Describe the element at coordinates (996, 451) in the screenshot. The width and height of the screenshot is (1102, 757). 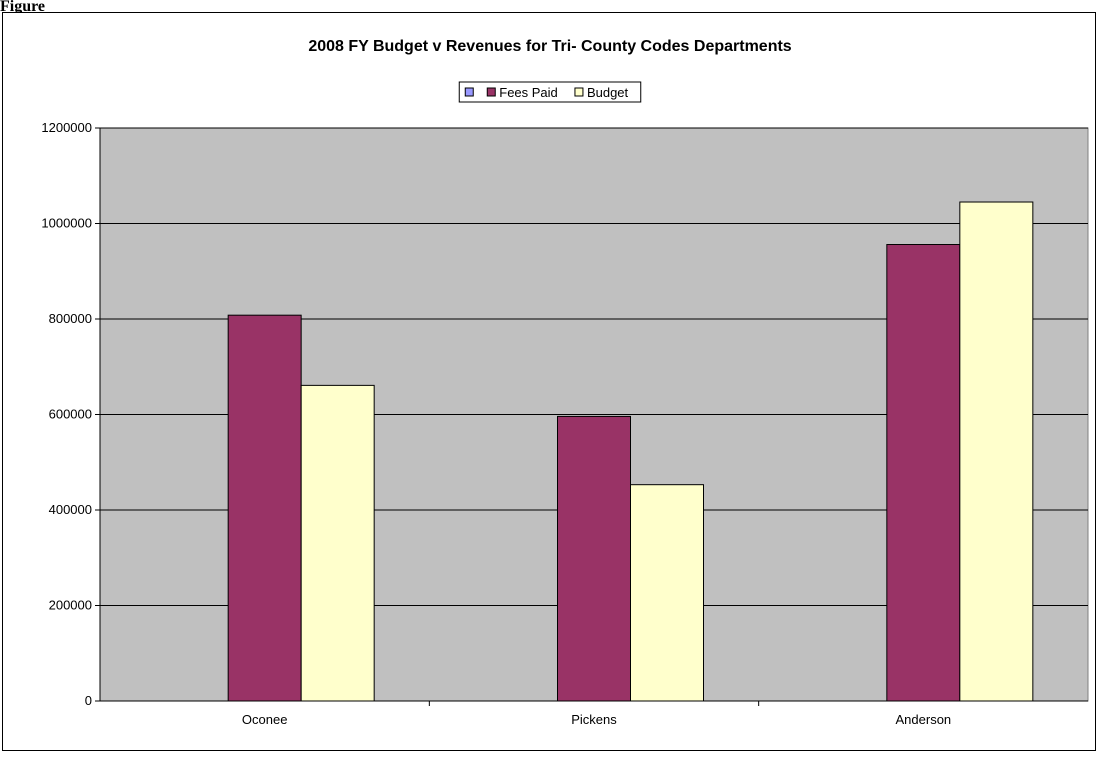
I see `bar-budget-anderson` at that location.